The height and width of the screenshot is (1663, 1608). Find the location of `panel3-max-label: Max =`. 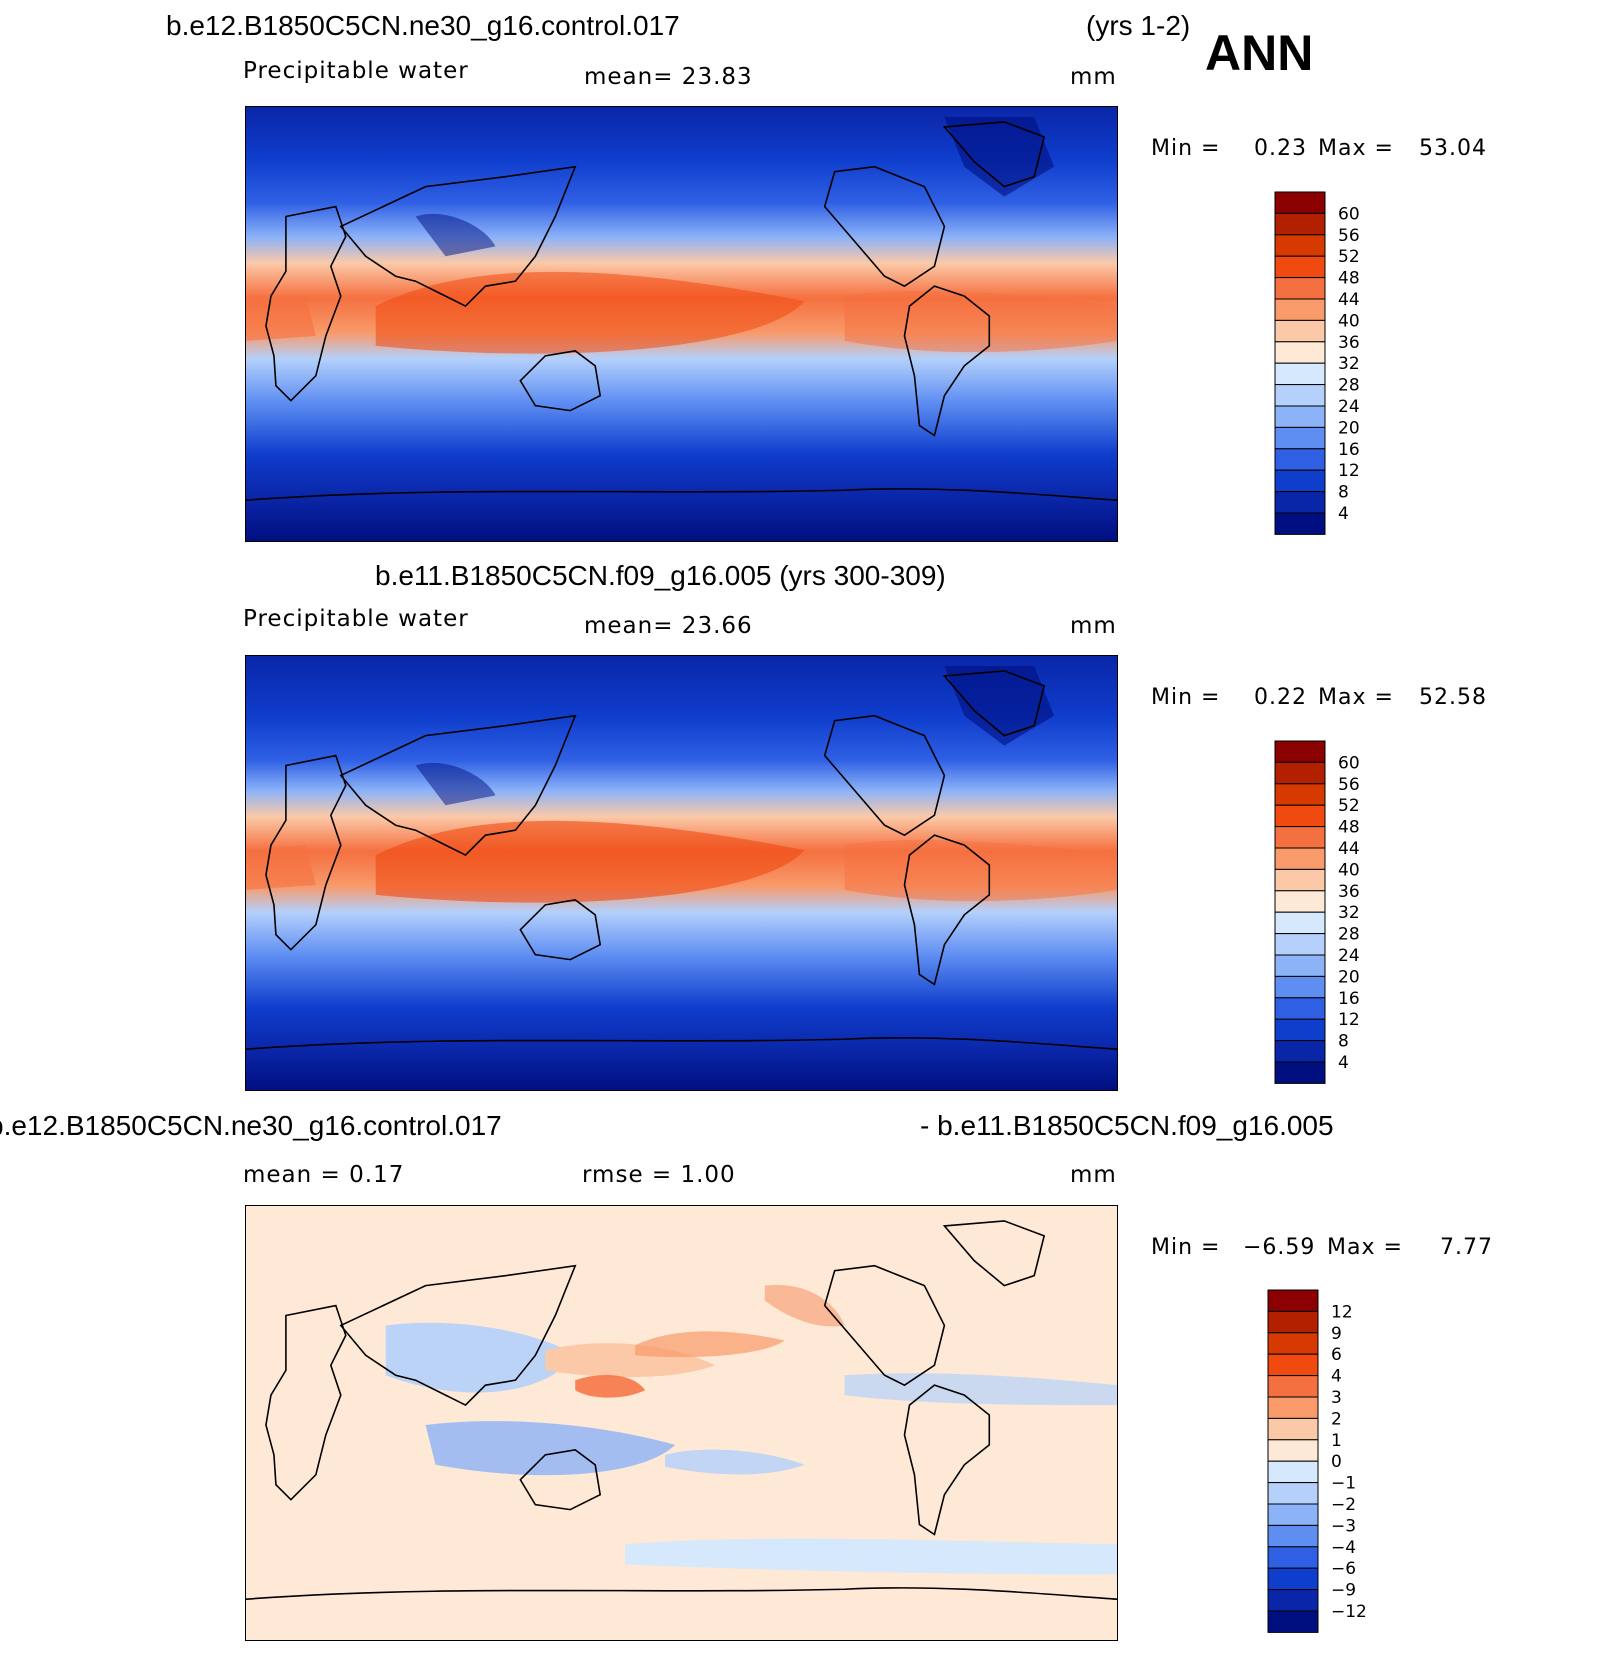

panel3-max-label: Max = is located at coordinates (1365, 1247).